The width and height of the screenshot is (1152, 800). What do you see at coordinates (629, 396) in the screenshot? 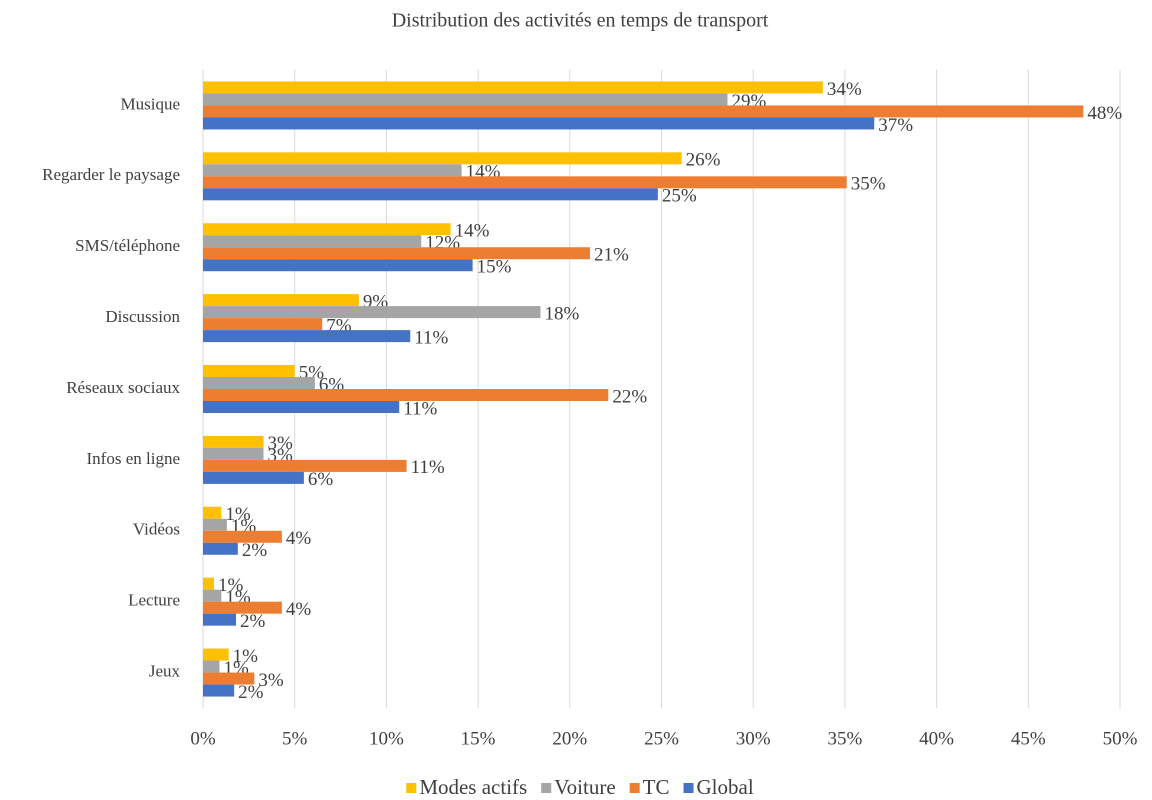
I see `data-label: 22%` at bounding box center [629, 396].